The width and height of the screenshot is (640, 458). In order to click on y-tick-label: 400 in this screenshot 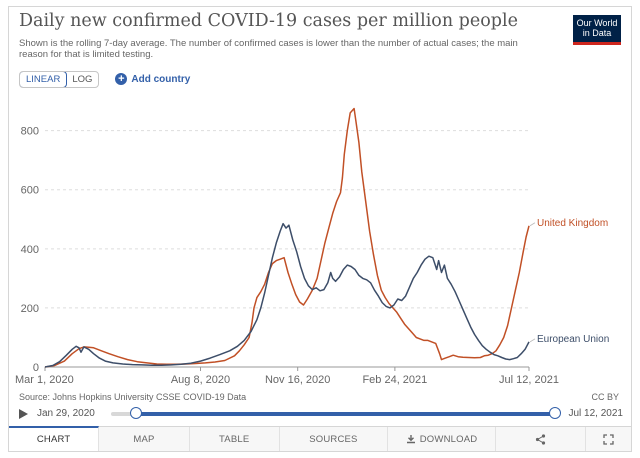, I will do `click(30, 250)`.